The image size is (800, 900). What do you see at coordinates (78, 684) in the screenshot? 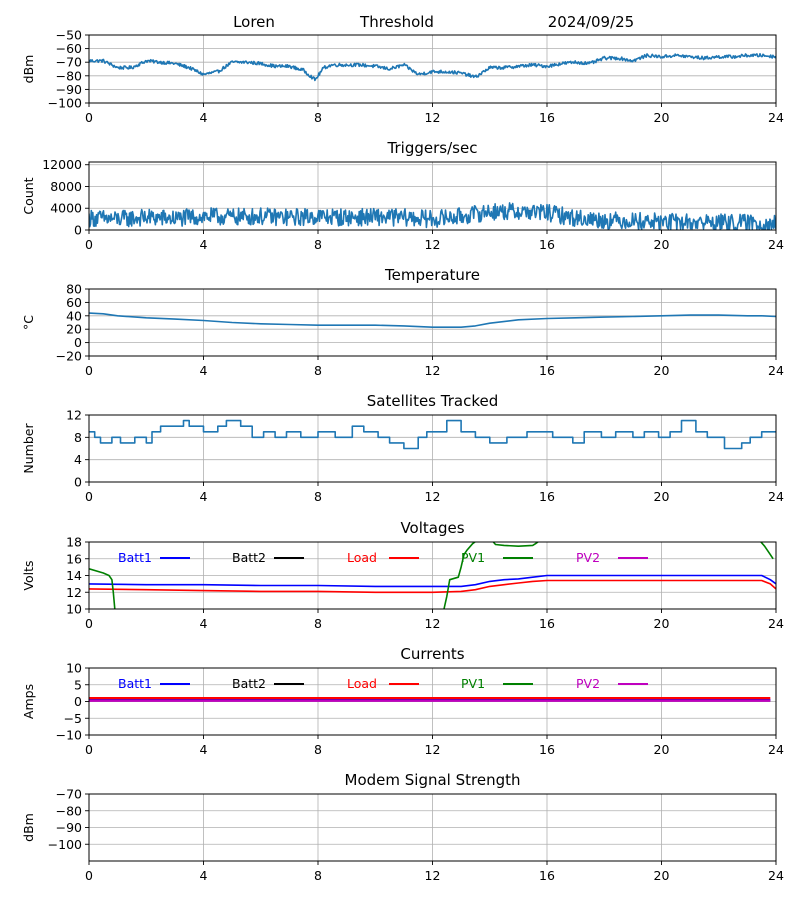
I see `y-tick-label: 5` at bounding box center [78, 684].